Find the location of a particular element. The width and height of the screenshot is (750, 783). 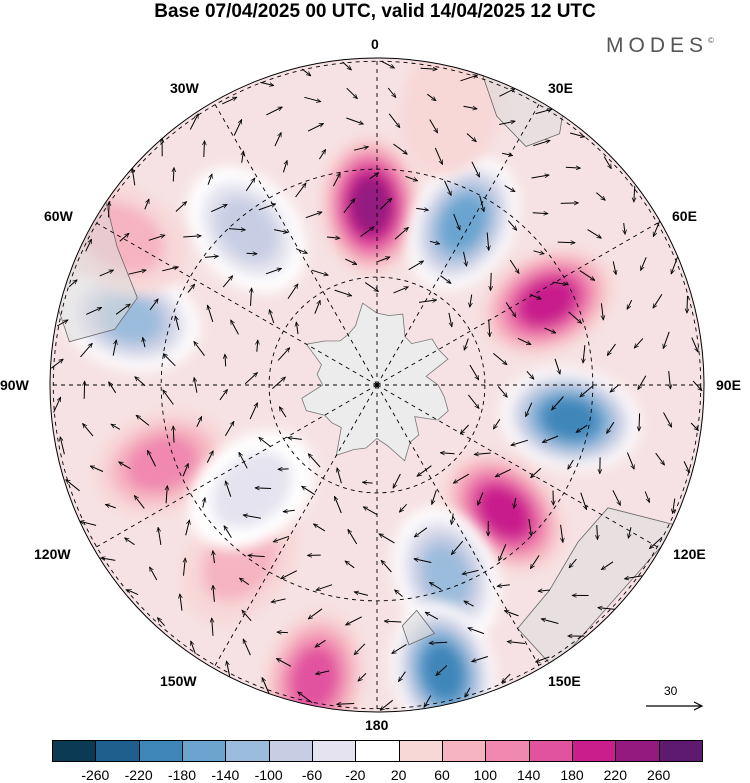

colorbar-tick-label: -100 is located at coordinates (268, 775).